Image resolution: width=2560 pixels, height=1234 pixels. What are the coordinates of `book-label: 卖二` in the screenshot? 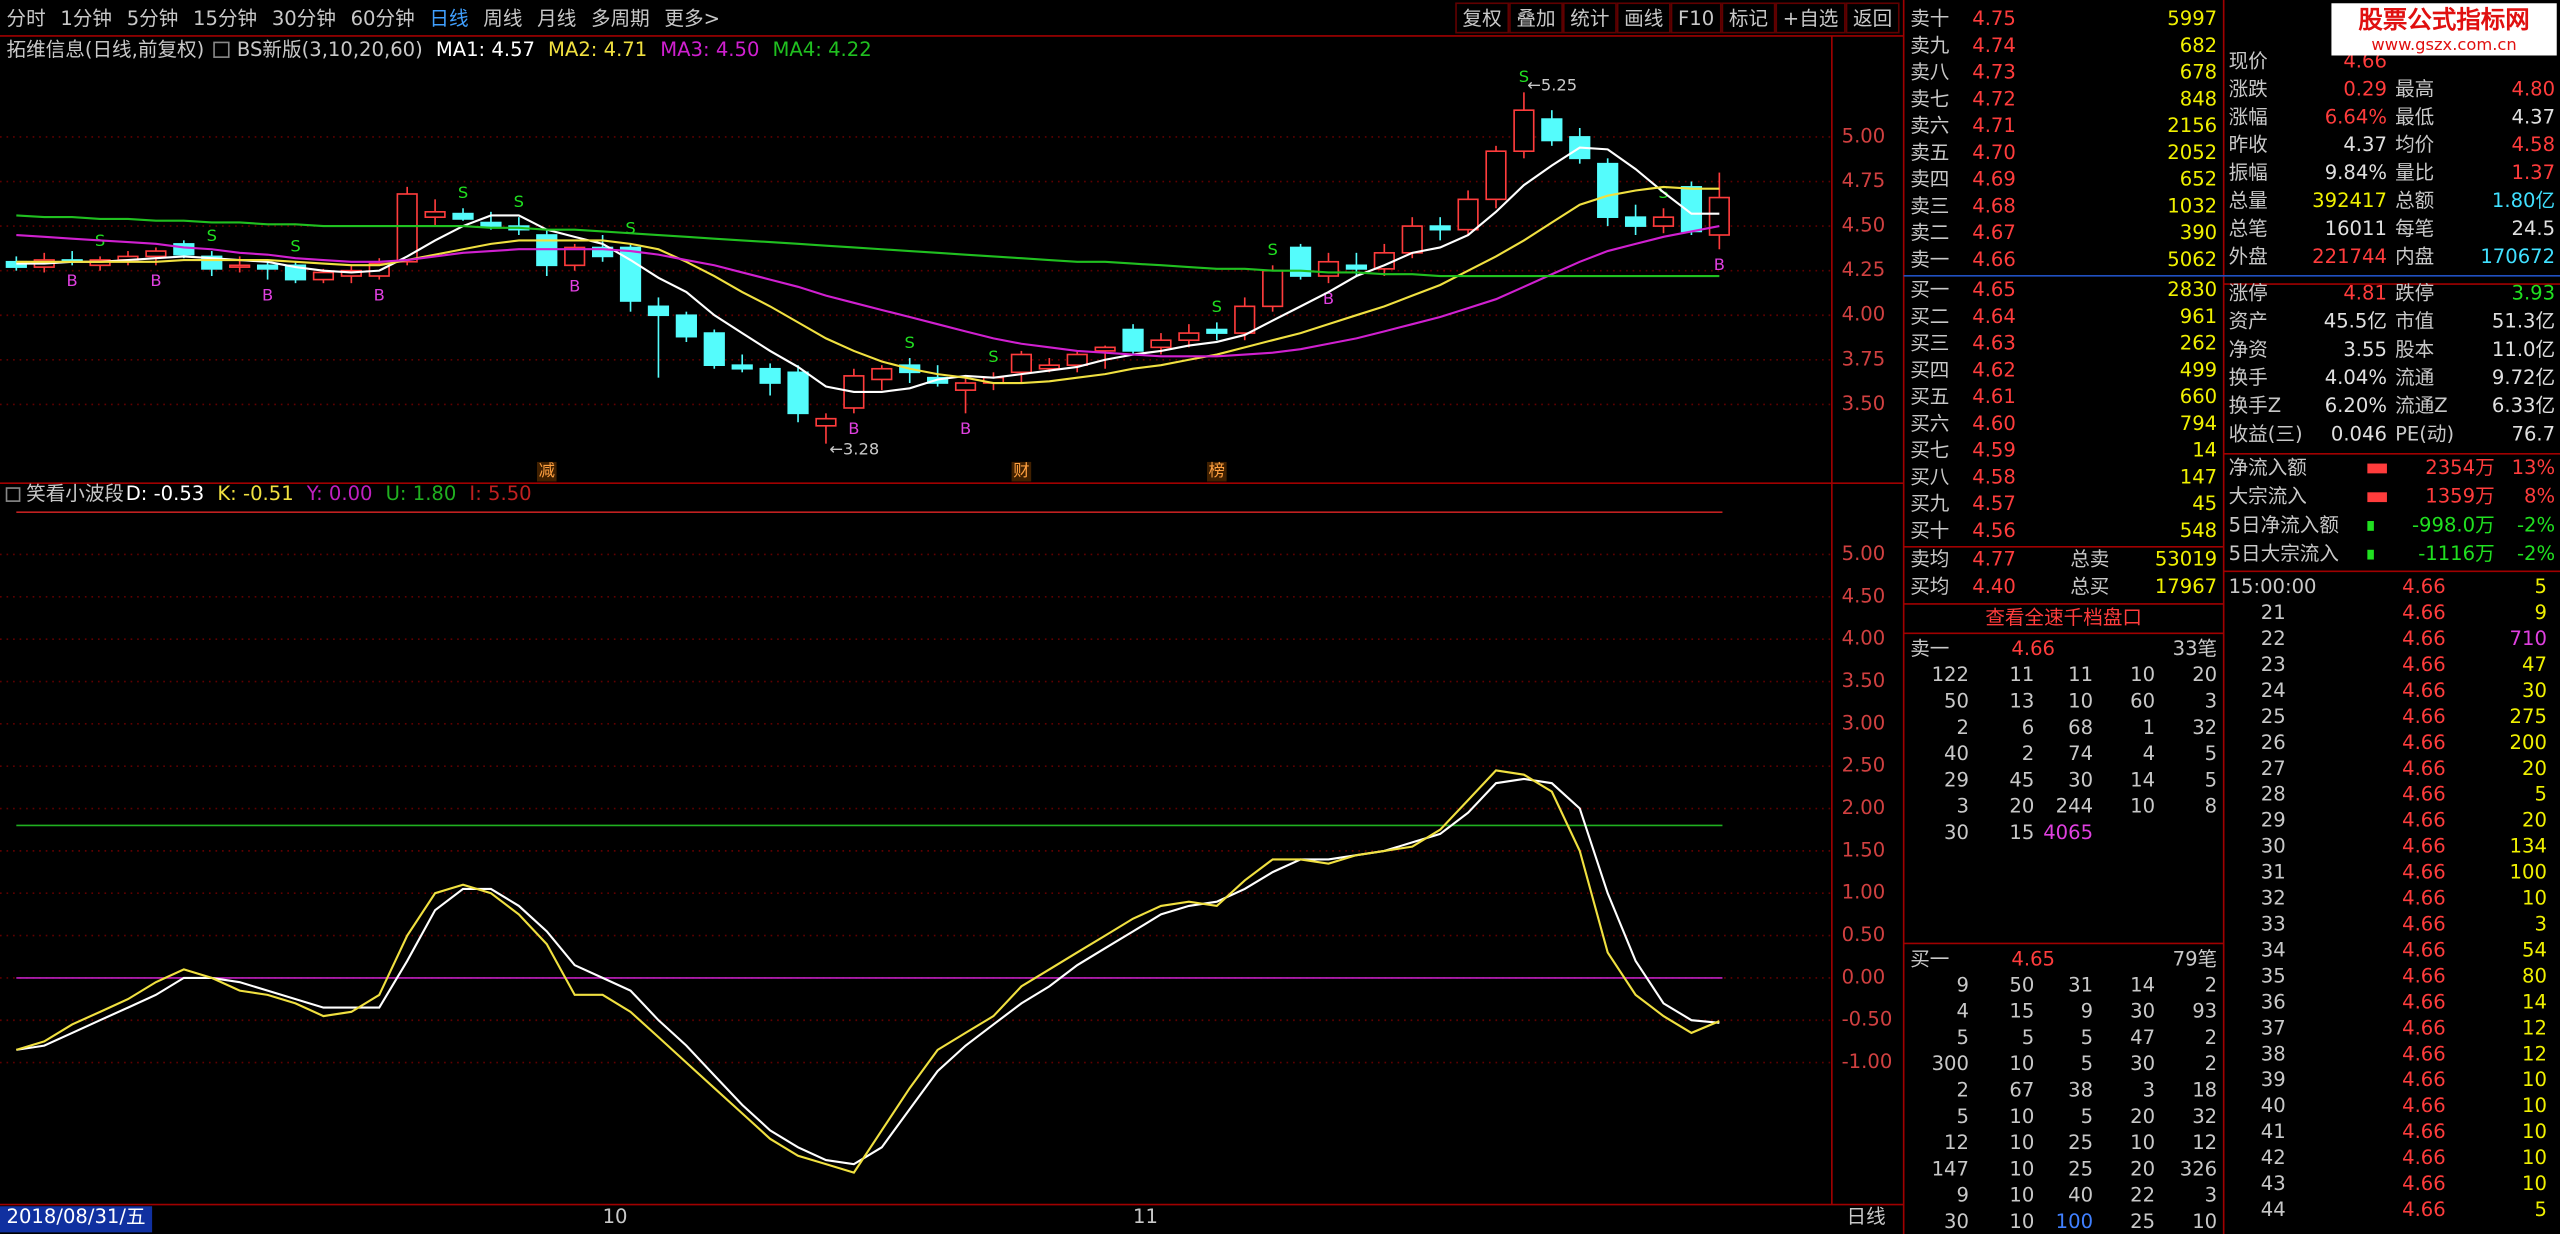 It's located at (1929, 232).